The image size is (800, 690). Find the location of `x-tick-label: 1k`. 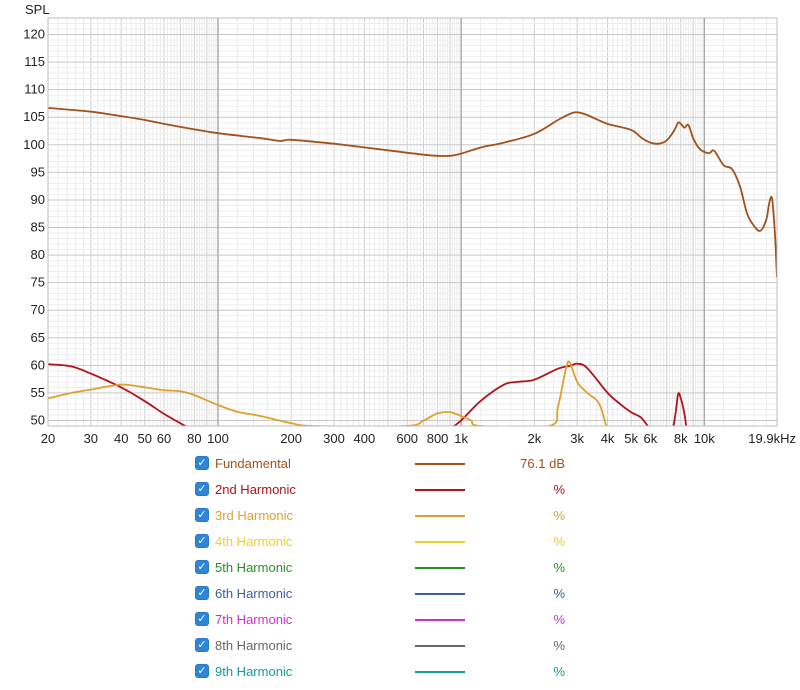

x-tick-label: 1k is located at coordinates (461, 438).